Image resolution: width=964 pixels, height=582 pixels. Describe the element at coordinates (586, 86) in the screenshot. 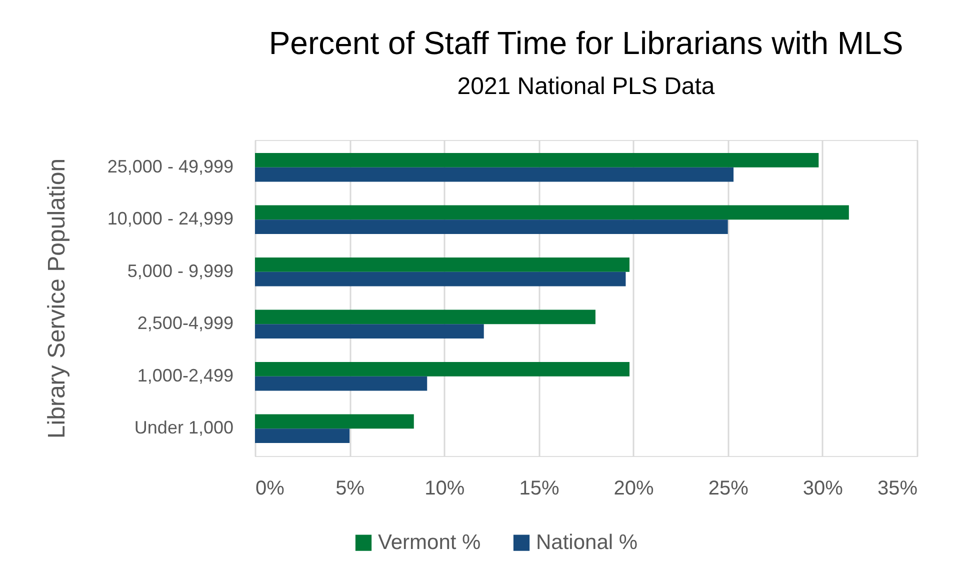

I see `chart-subtitle: 2021 National PLS Data` at that location.